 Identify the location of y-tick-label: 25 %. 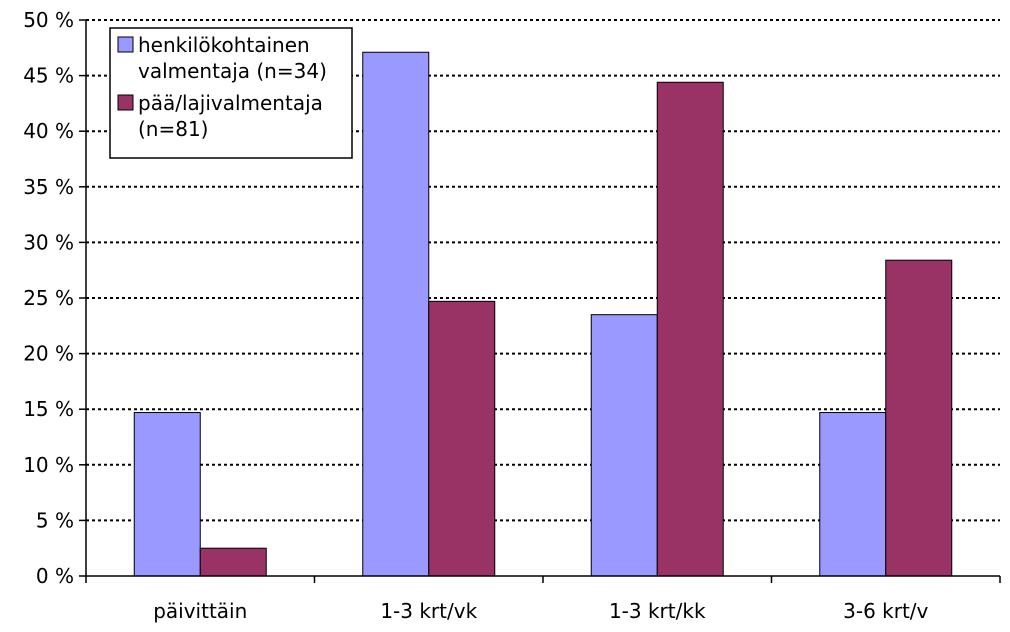
(48, 298).